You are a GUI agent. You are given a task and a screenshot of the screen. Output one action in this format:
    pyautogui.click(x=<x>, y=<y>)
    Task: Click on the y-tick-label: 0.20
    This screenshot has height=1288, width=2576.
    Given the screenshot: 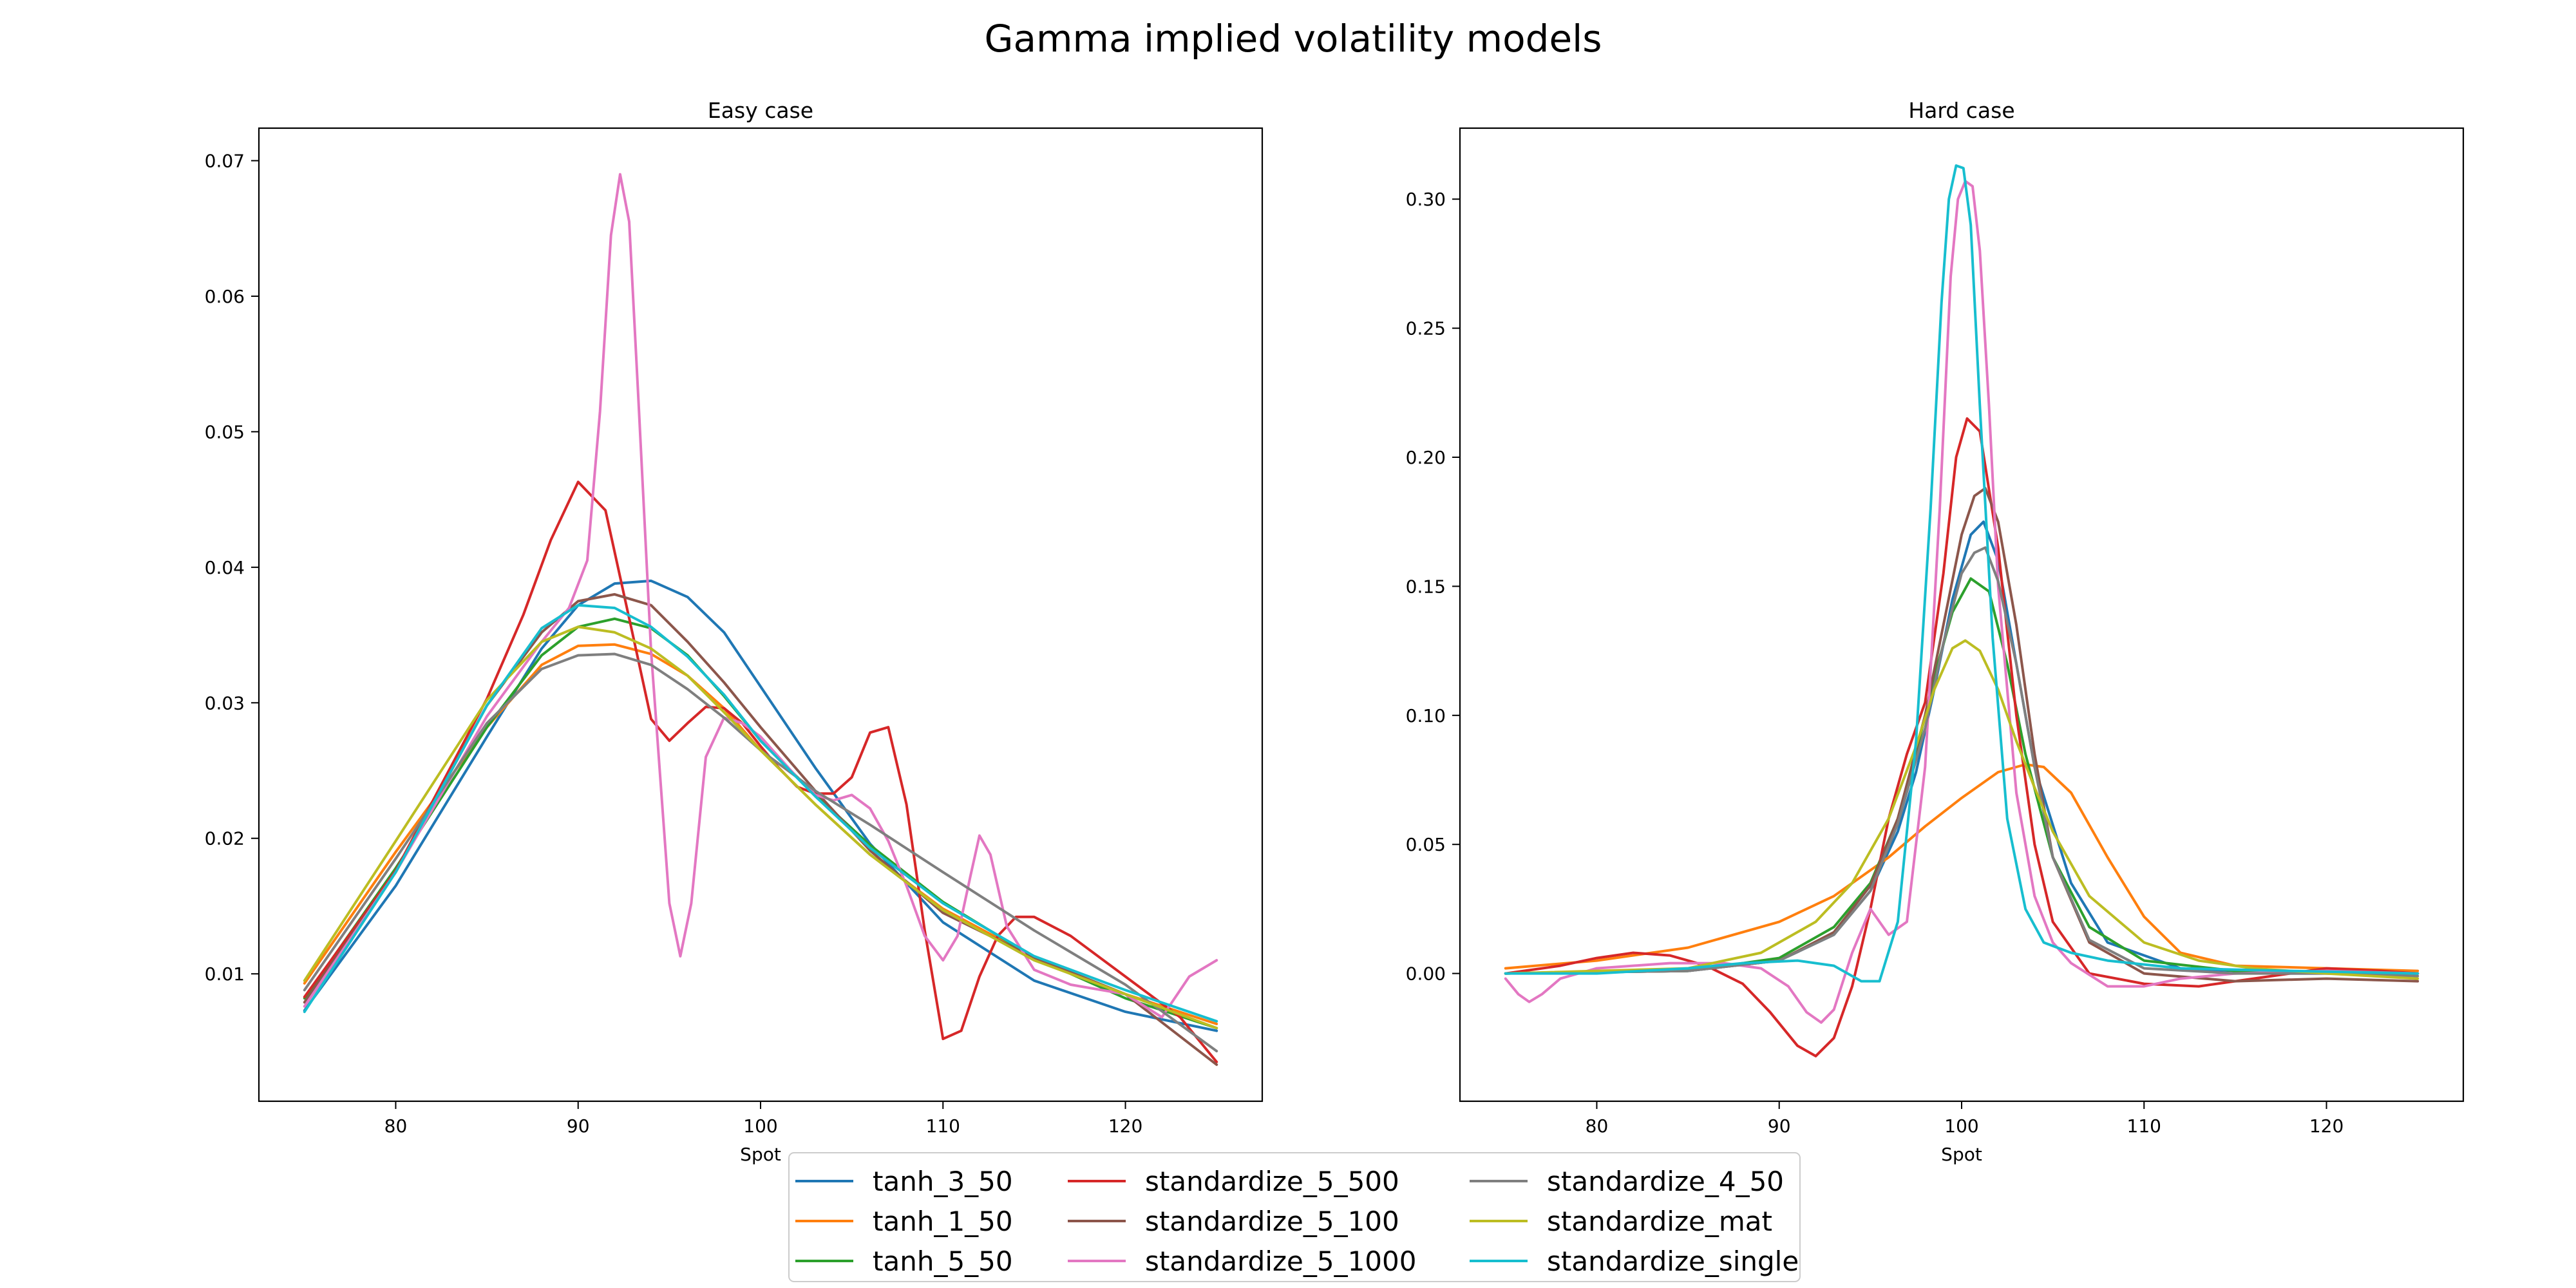 What is the action you would take?
    pyautogui.click(x=1426, y=458)
    